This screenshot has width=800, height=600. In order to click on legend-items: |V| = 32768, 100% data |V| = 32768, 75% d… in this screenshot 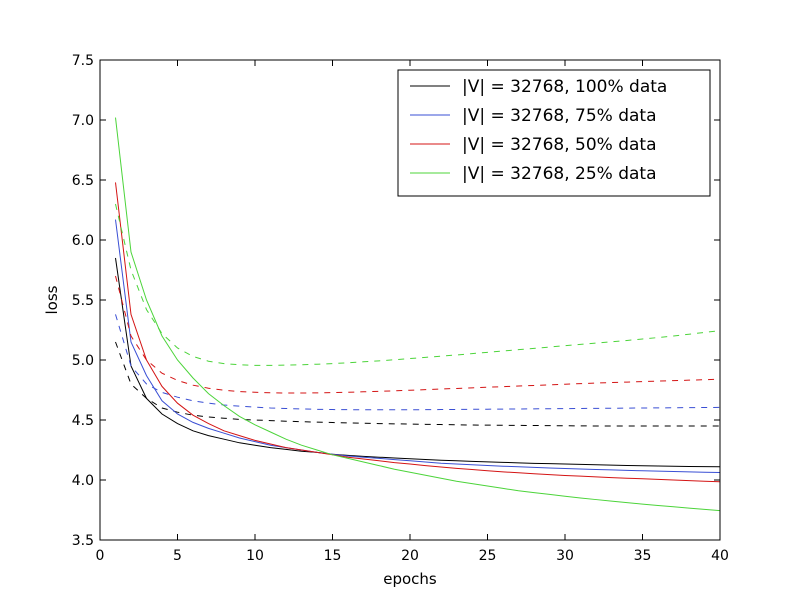, I will do `click(538, 130)`.